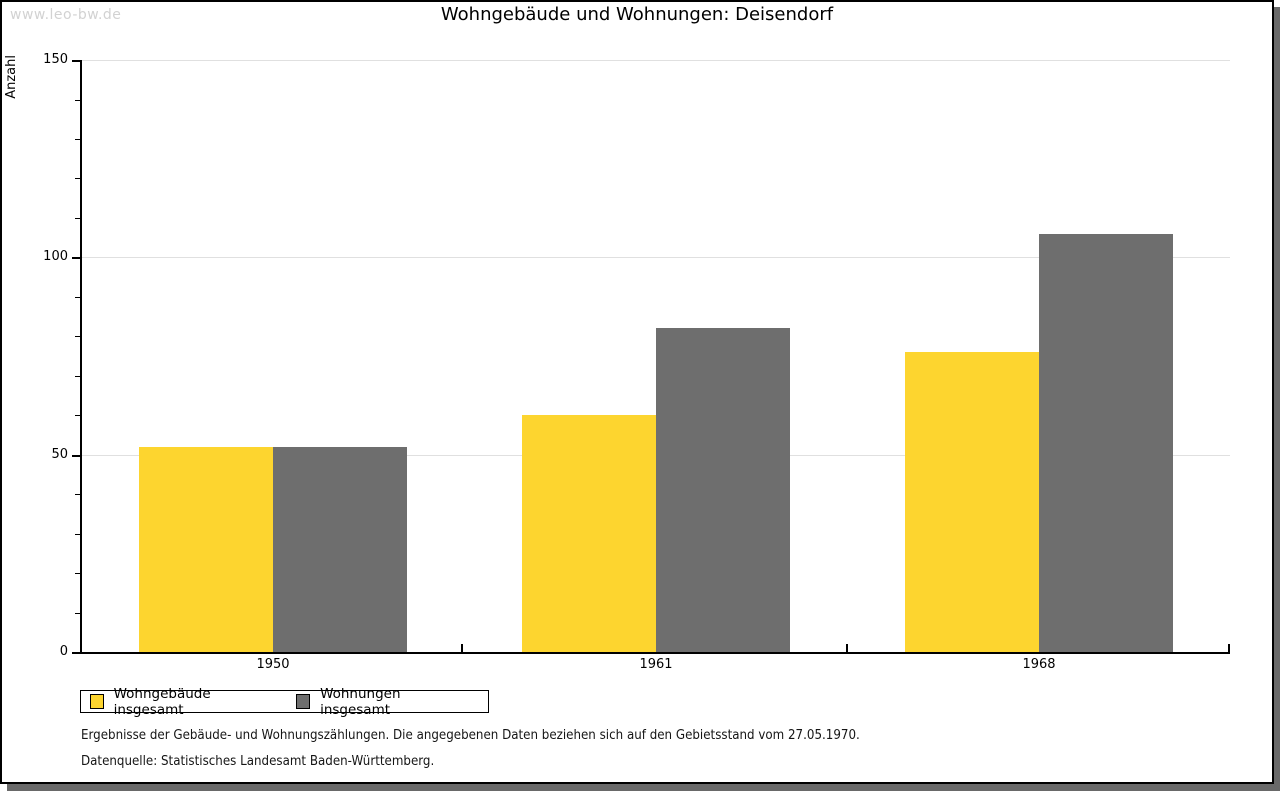  Describe the element at coordinates (55, 257) in the screenshot. I see `y-tick-label-100: 100` at that location.